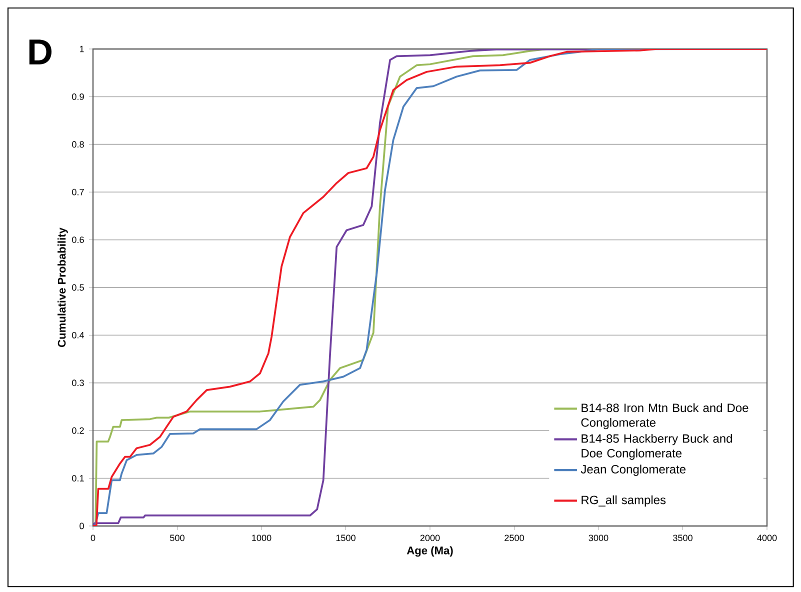  Describe the element at coordinates (262, 538) in the screenshot. I see `x-tick-label: 1000` at that location.